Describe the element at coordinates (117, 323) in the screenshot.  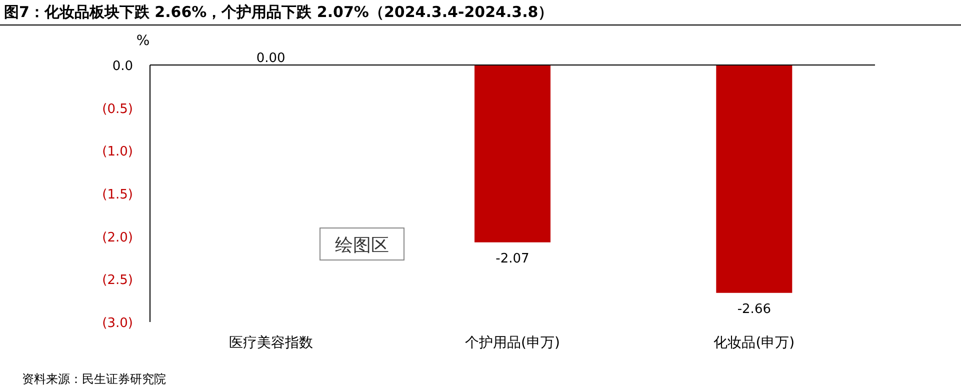
I see `y-tick-label: (3.0)` at that location.